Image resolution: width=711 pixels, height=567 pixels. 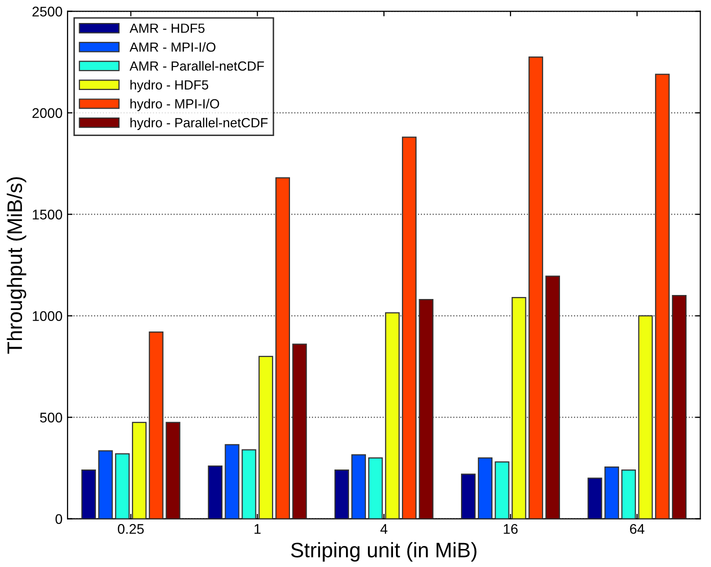 What do you see at coordinates (51, 417) in the screenshot?
I see `y-tick-label: 500` at bounding box center [51, 417].